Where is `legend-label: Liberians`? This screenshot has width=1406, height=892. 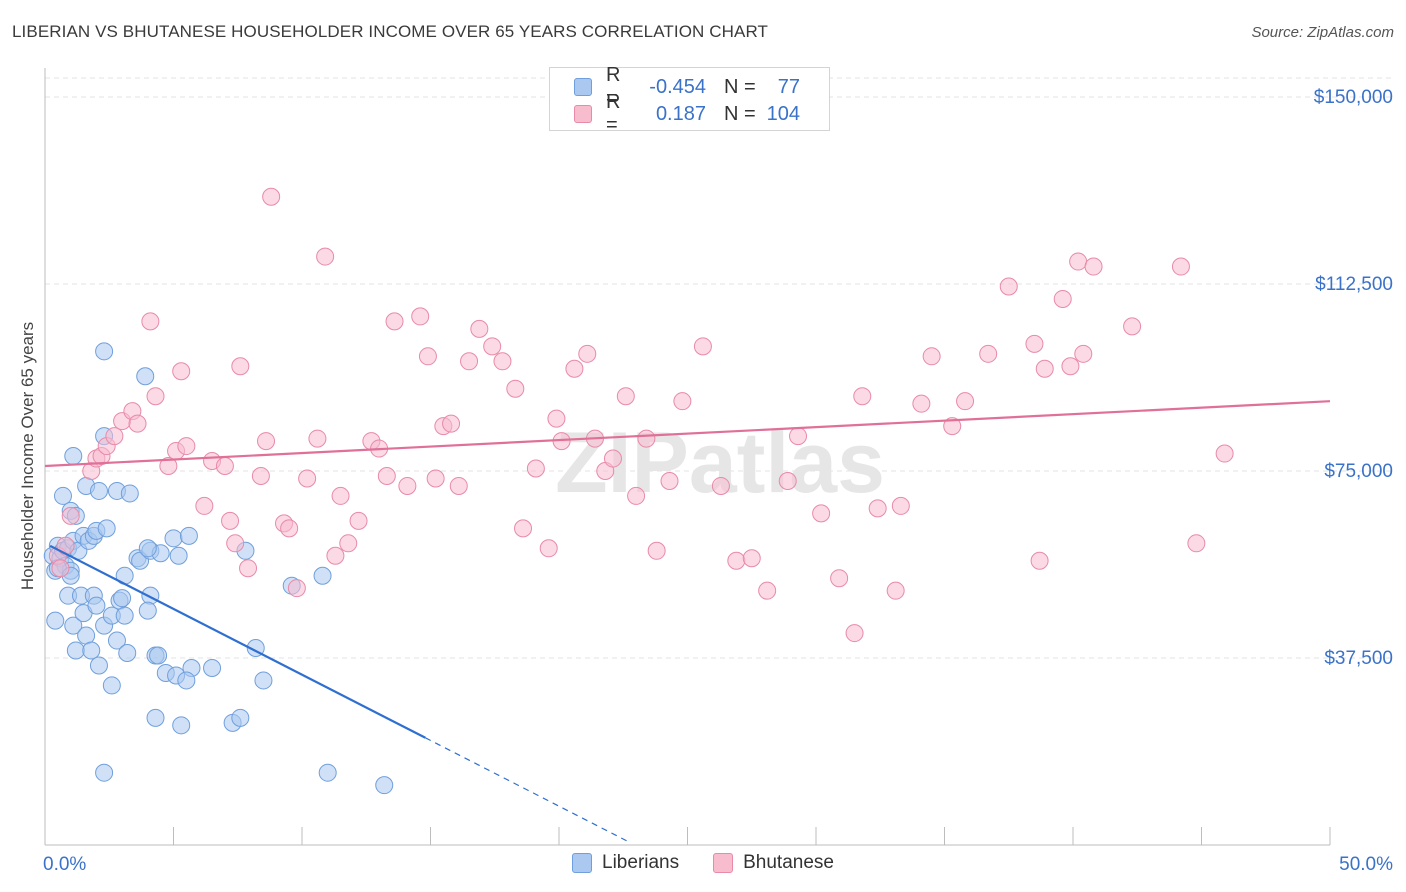 legend-label: Liberians is located at coordinates (641, 862).